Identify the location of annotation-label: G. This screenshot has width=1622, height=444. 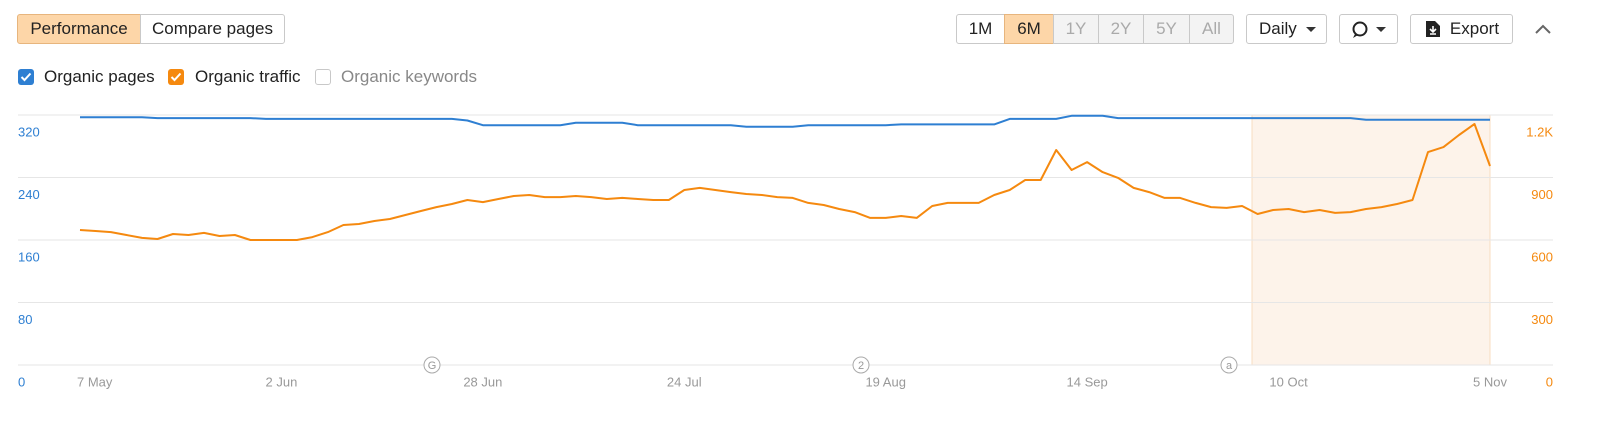
(432, 366).